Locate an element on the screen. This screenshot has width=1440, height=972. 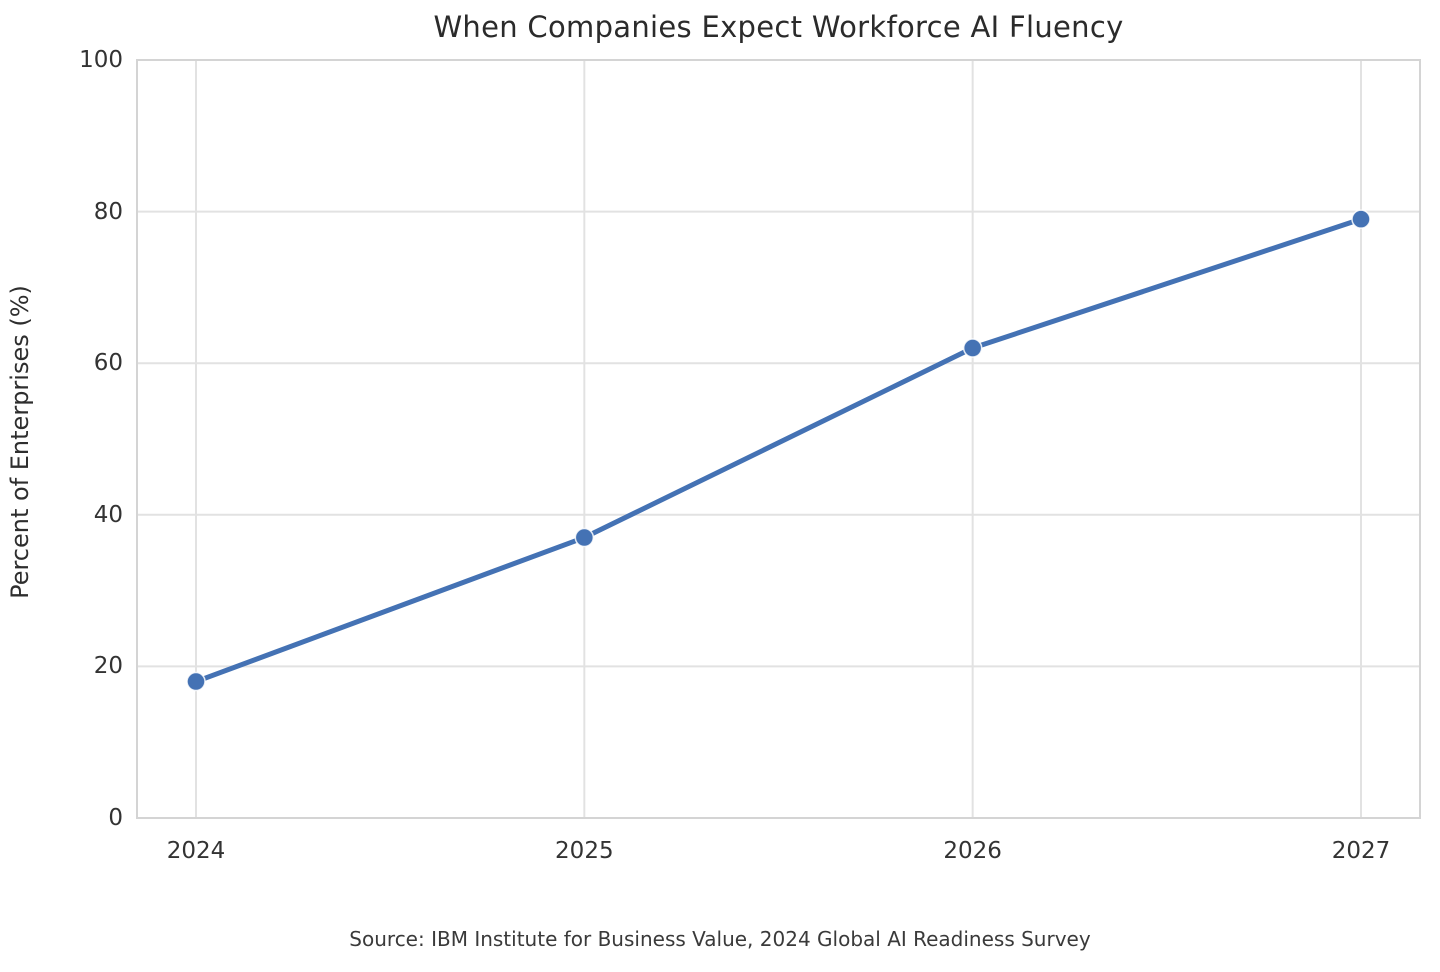
x-tick-label: 2027 is located at coordinates (1361, 851).